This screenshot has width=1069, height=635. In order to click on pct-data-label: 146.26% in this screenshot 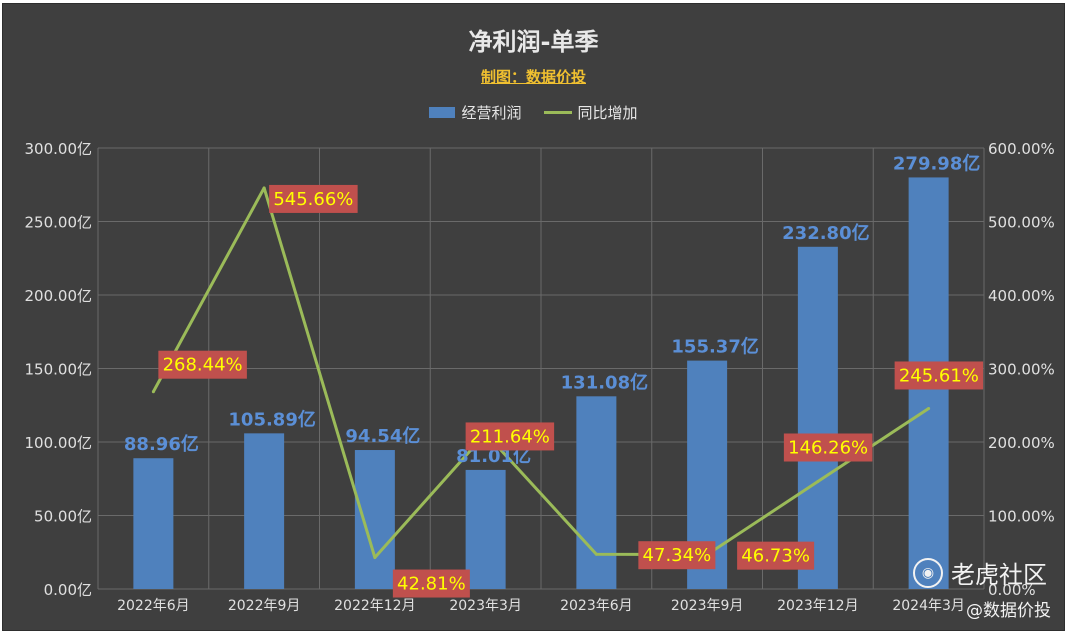, I will do `click(828, 447)`.